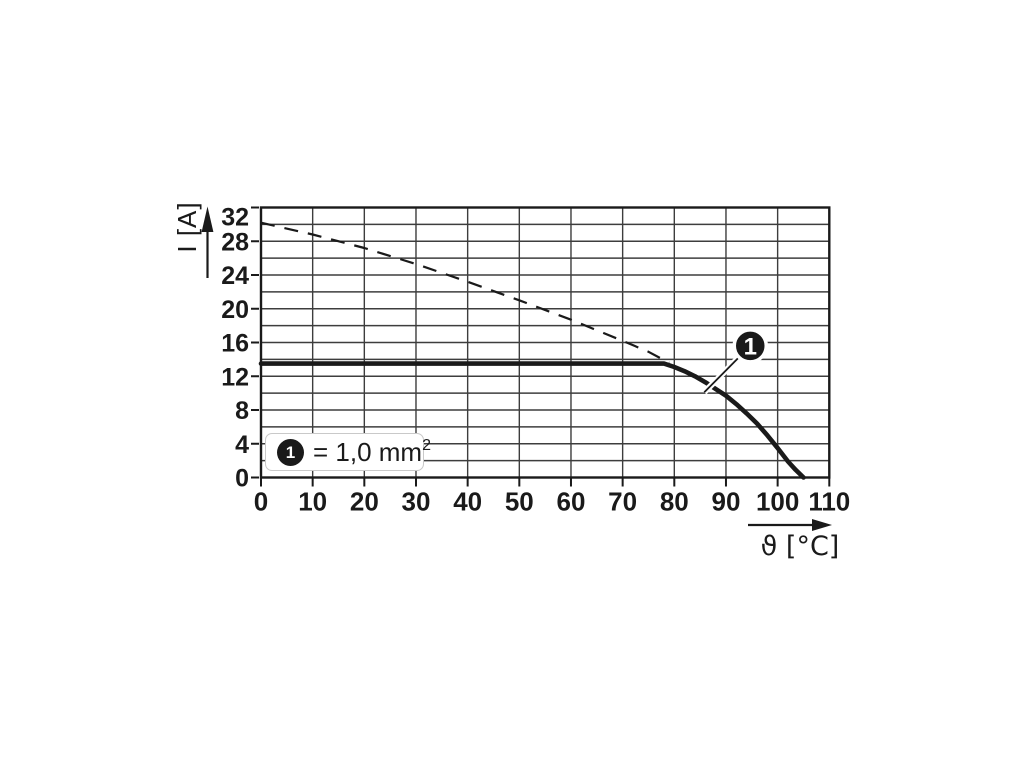  What do you see at coordinates (777, 502) in the screenshot?
I see `x-tick-label-100: 100` at bounding box center [777, 502].